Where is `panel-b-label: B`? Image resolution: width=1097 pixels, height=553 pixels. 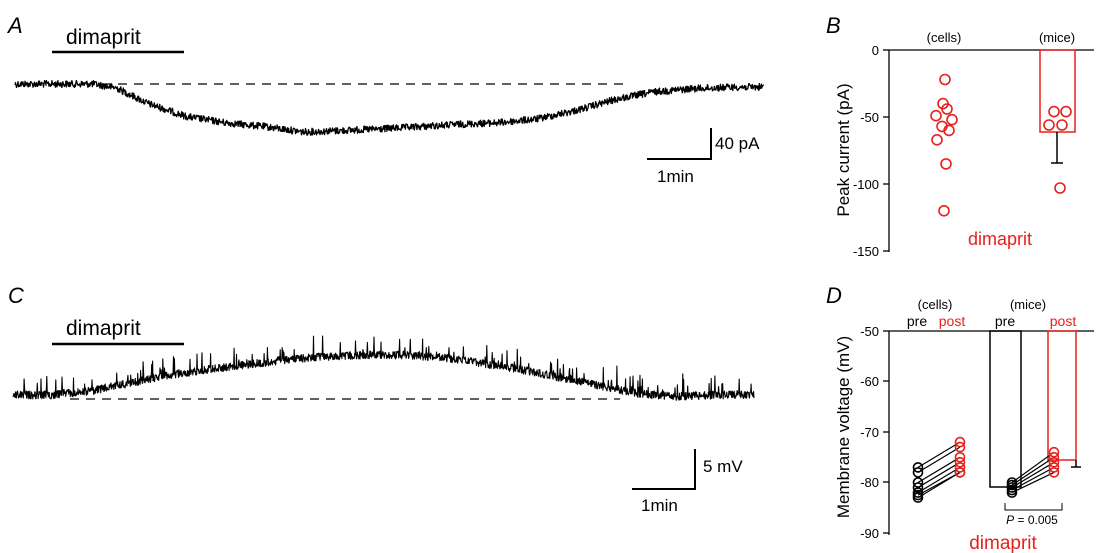 panel-b-label: B is located at coordinates (833, 25).